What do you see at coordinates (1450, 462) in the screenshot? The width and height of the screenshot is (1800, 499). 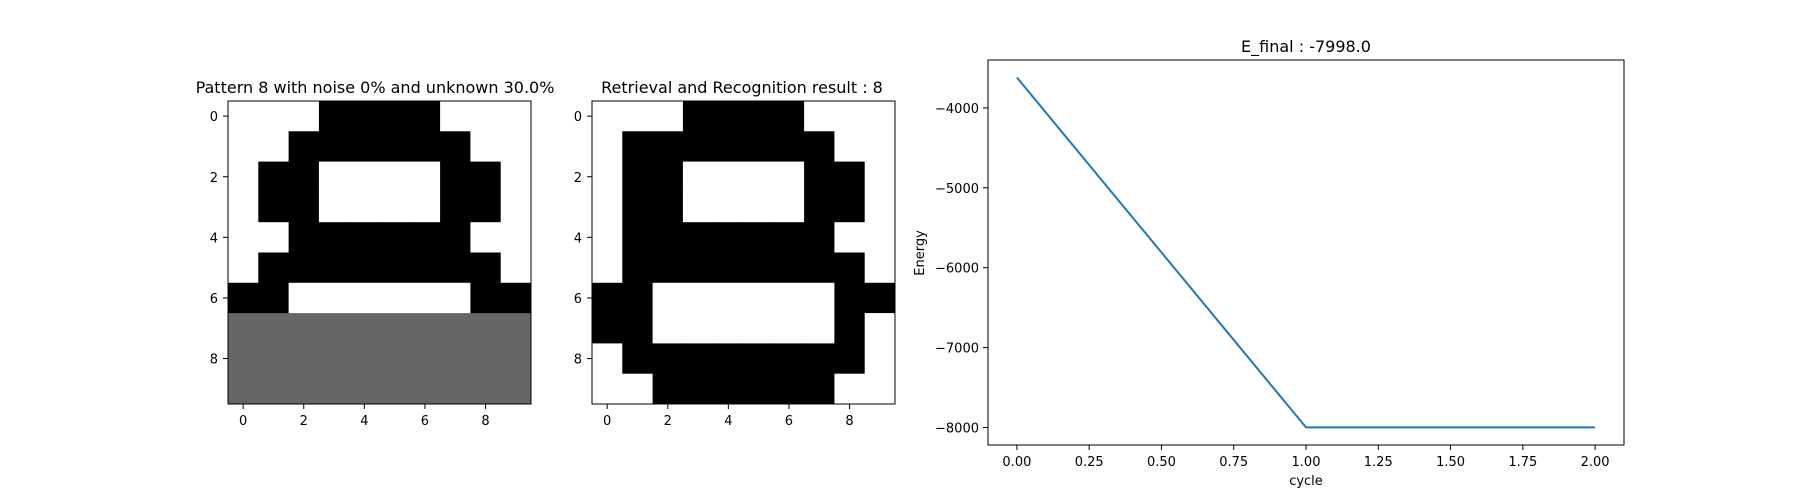 I see `x-tick-label: 1.50` at bounding box center [1450, 462].